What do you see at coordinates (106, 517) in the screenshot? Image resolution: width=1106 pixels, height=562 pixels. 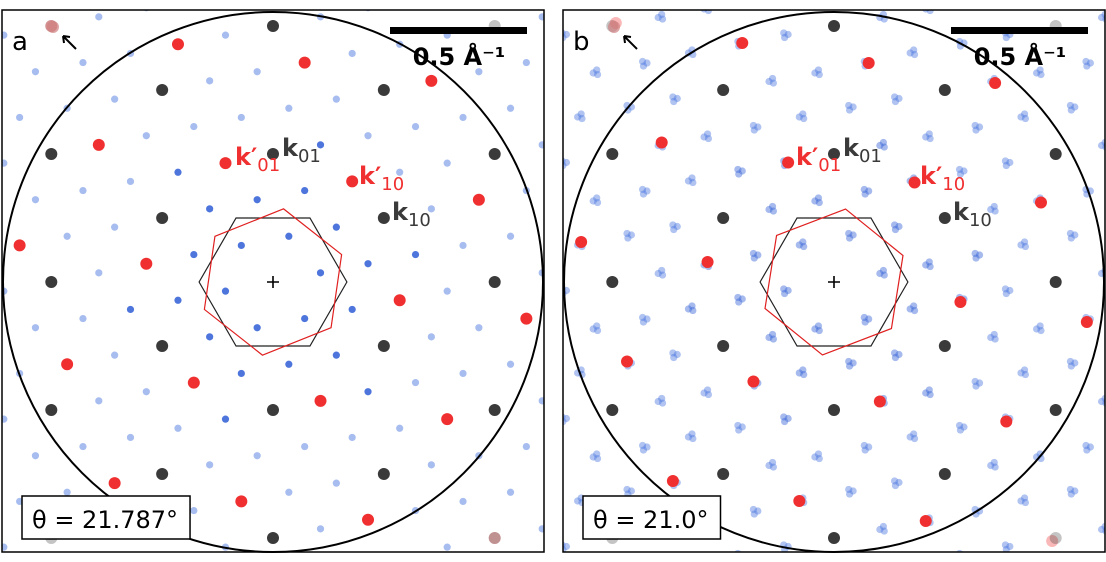 I see `theta-box` at bounding box center [106, 517].